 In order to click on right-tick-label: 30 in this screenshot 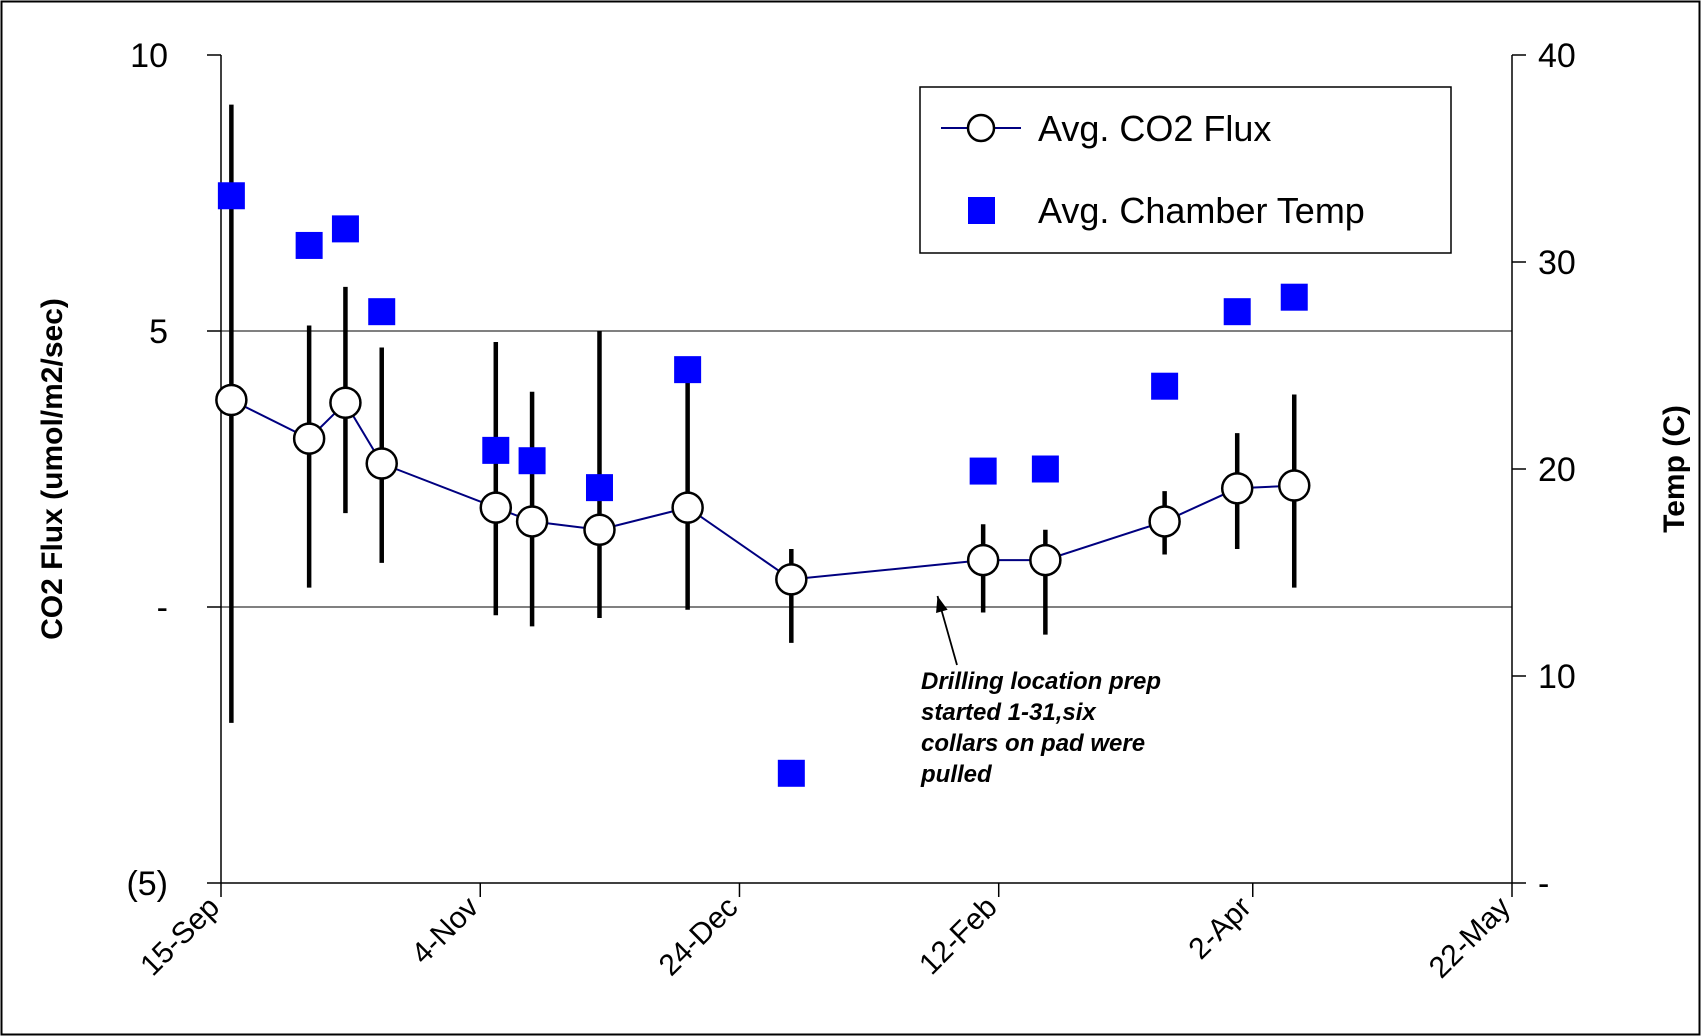, I will do `click(1557, 263)`.